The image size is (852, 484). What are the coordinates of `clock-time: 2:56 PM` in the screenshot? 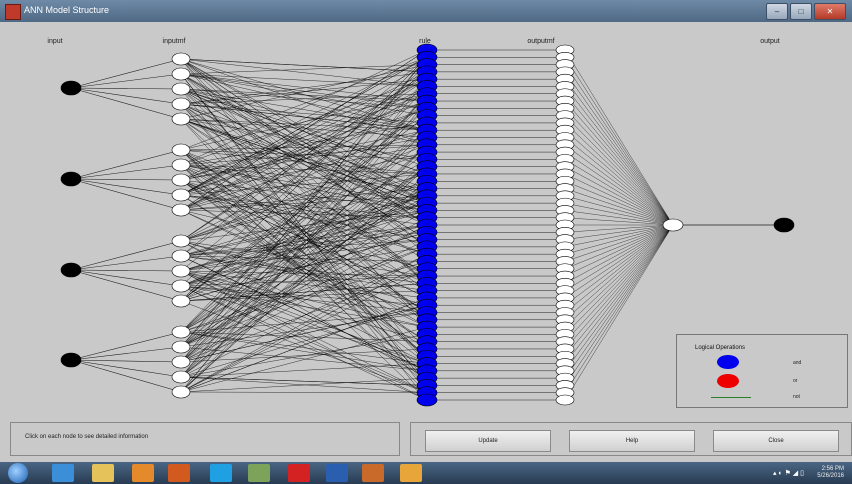 It's located at (832, 469).